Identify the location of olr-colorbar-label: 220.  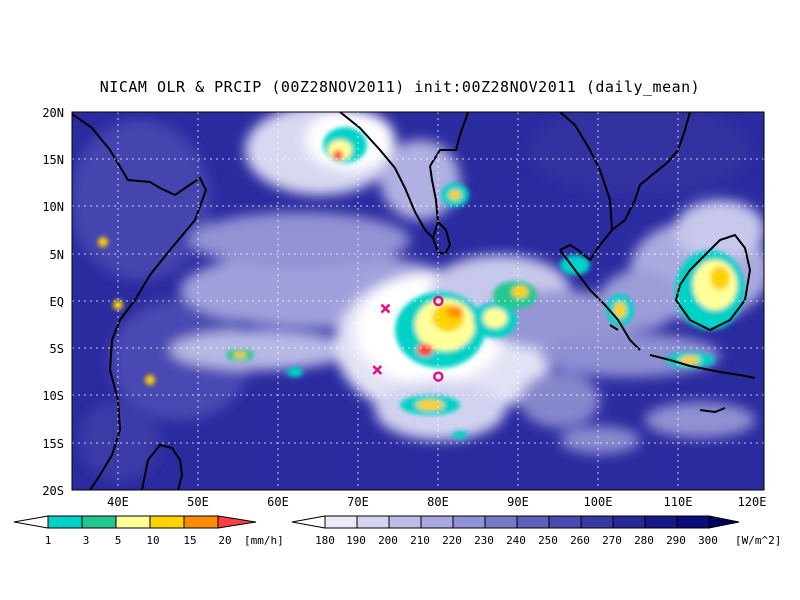
(452, 540).